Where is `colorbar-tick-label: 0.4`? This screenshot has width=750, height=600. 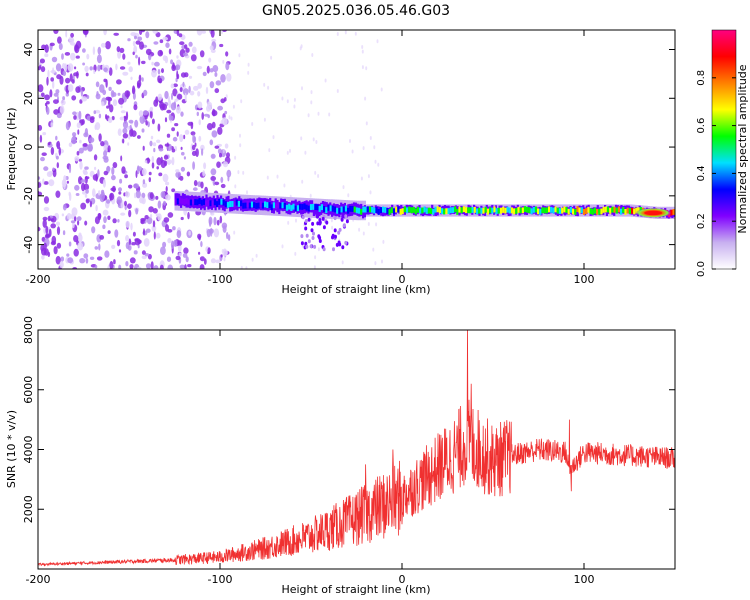
colorbar-tick-label: 0.4 is located at coordinates (701, 173).